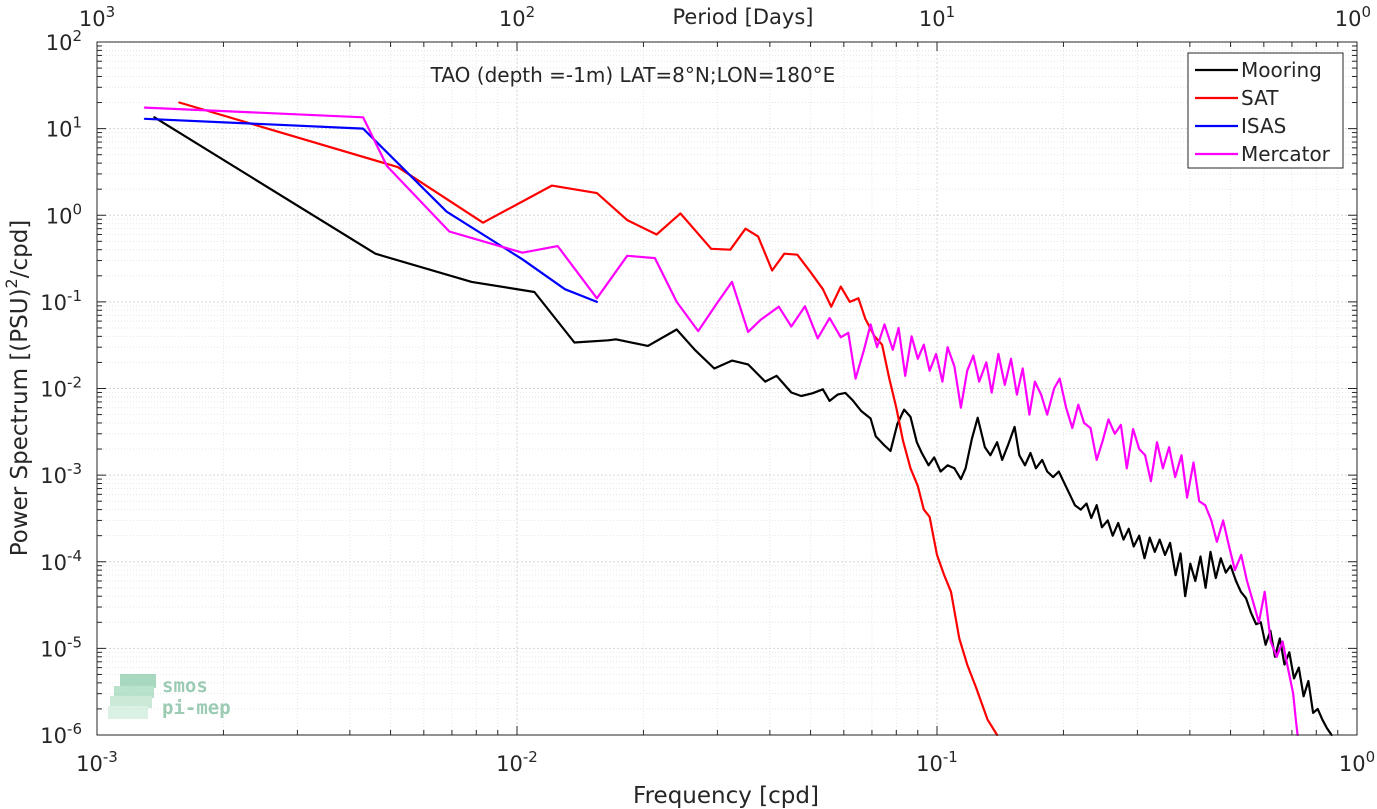 The height and width of the screenshot is (809, 1377). I want to click on y-tick-label: 10⁻³, so click(61, 474).